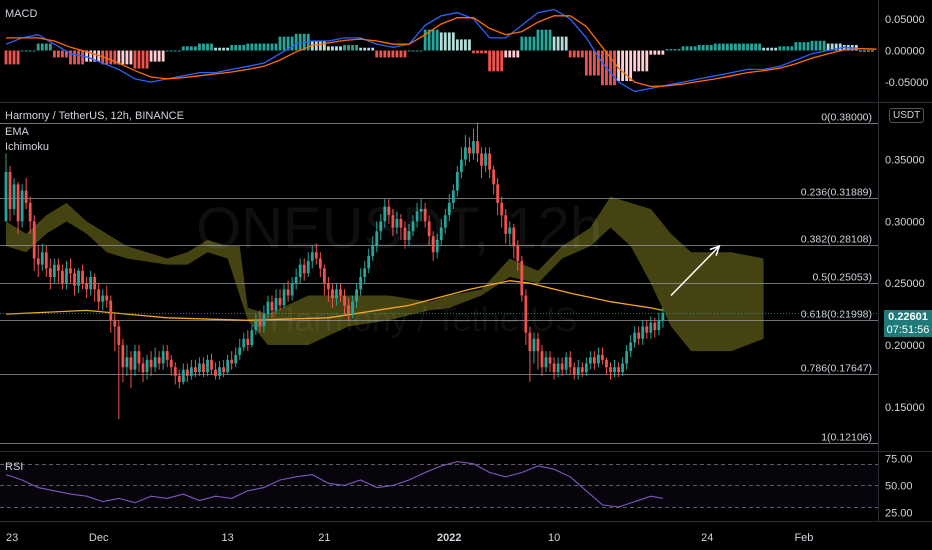  What do you see at coordinates (21, 14) in the screenshot?
I see `macd-label: MACD` at bounding box center [21, 14].